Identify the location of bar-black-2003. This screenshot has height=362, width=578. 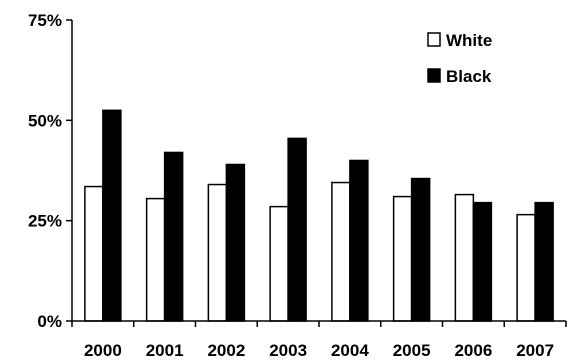
(297, 229).